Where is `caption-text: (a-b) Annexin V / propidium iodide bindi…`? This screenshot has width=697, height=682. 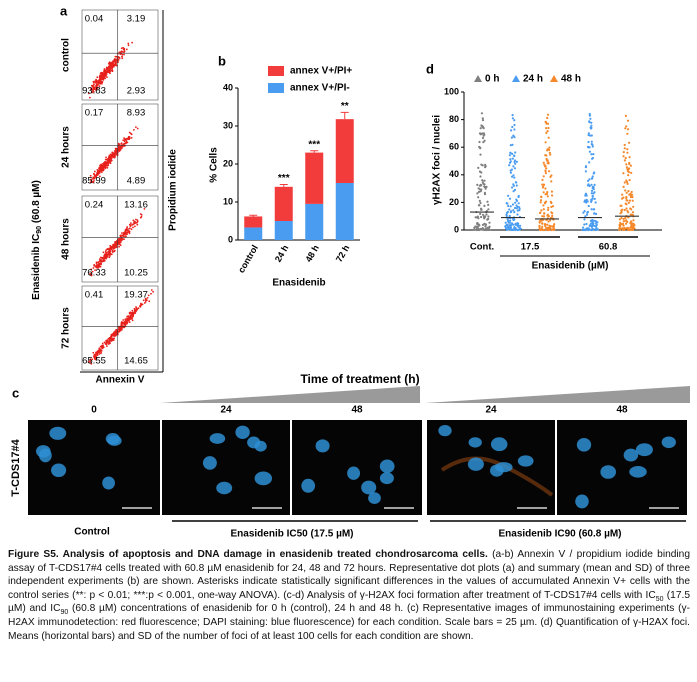 caption-text: (a-b) Annexin V / propidium iodide bindi… is located at coordinates (349, 575).